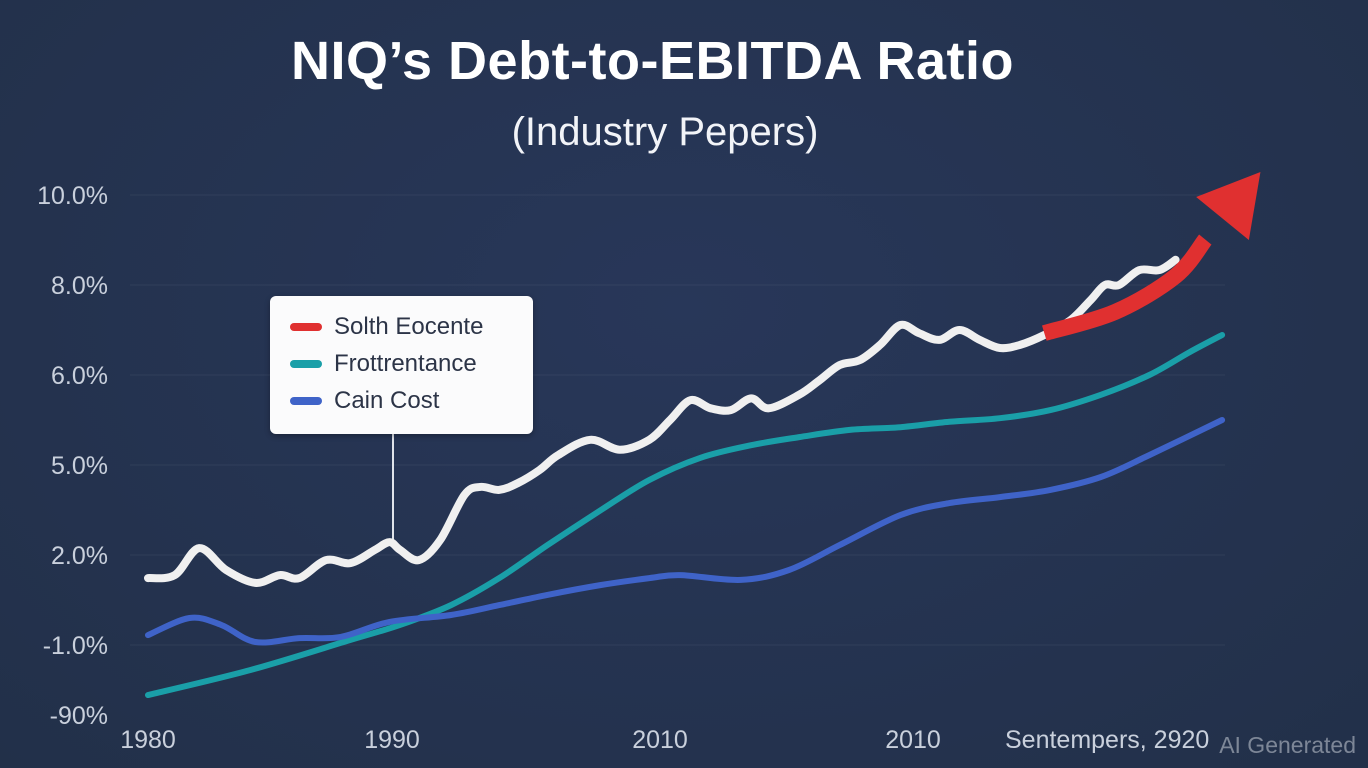  I want to click on y-tick-label: -1.0%, so click(75, 646).